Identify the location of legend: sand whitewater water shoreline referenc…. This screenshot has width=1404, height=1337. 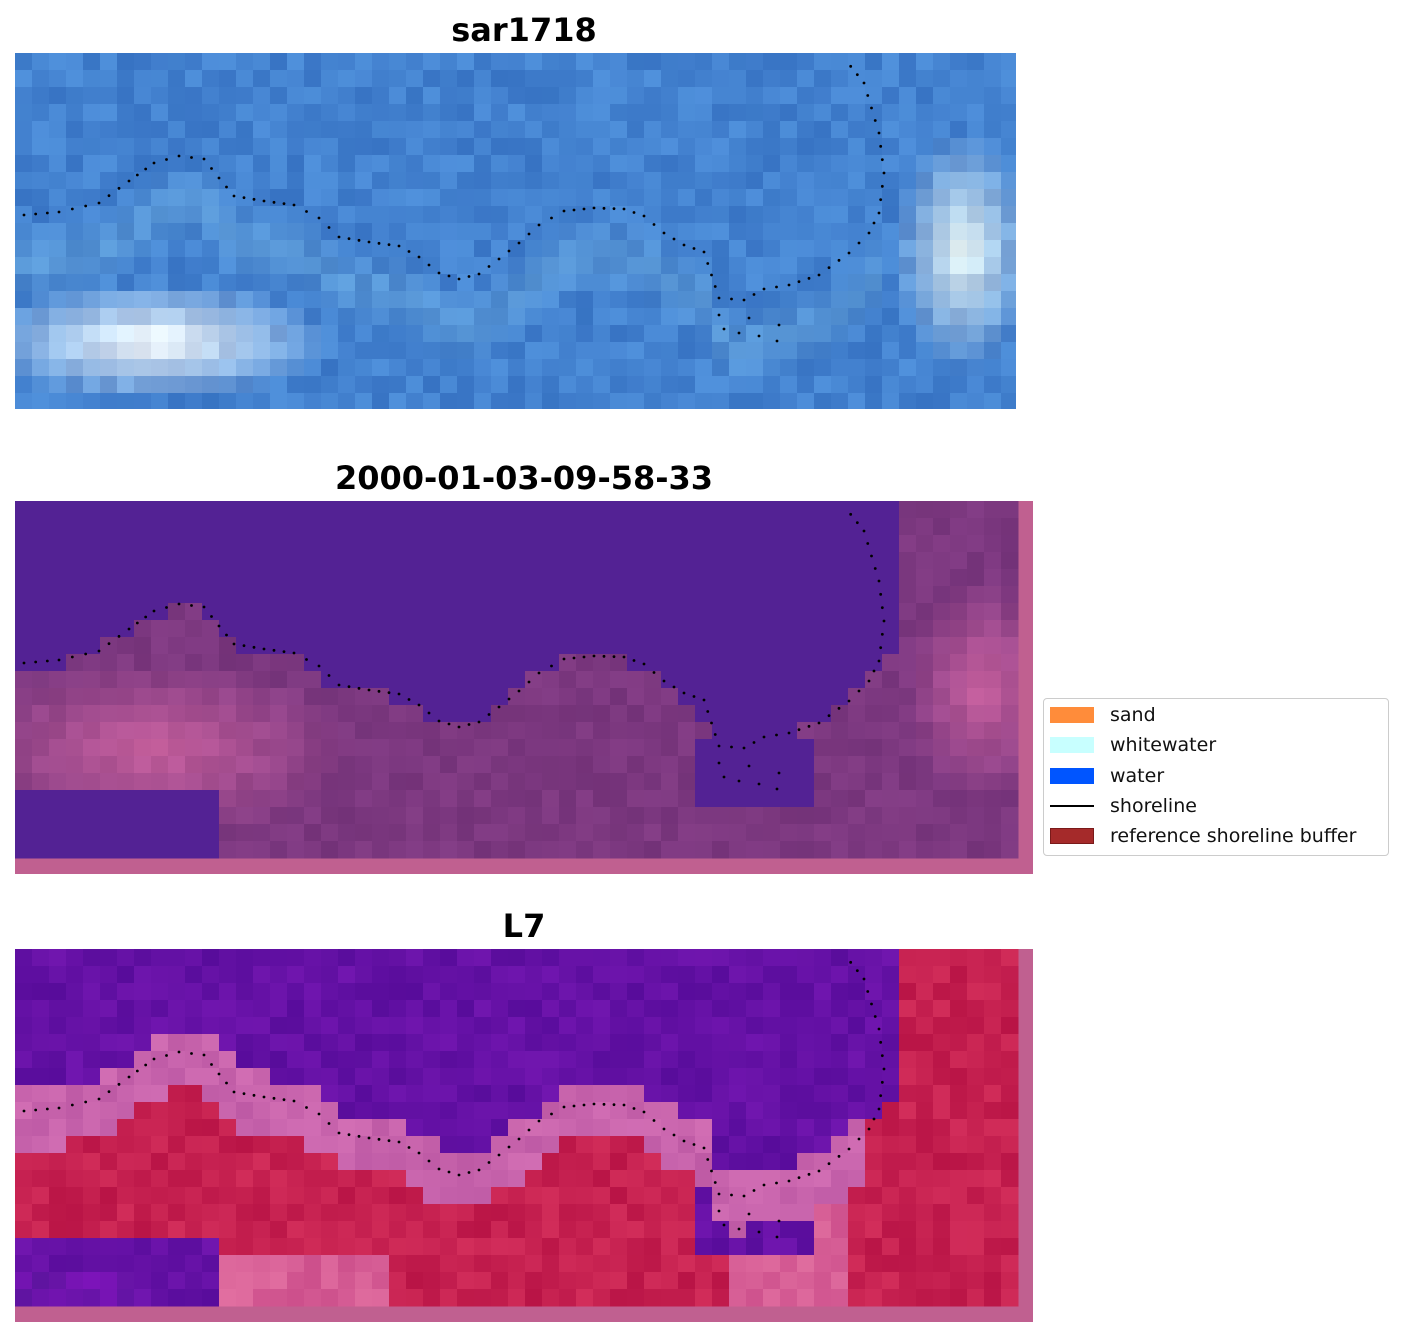
(1216, 777).